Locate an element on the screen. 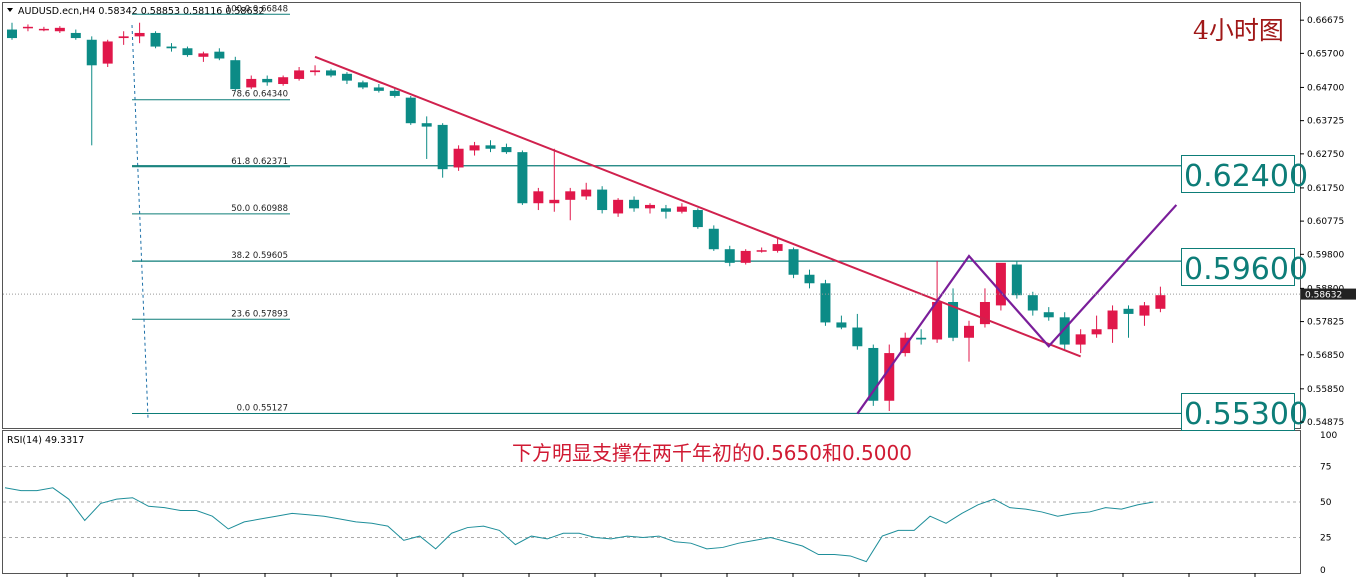 The width and height of the screenshot is (1356, 577). price-tick-label: 0.60775 is located at coordinates (1325, 222).